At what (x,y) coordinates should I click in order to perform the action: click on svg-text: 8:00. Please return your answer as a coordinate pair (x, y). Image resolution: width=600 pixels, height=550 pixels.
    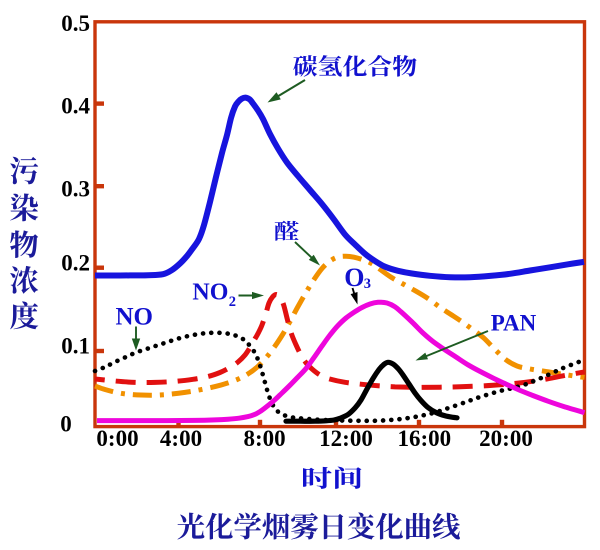
    Looking at the image, I should click on (265, 438).